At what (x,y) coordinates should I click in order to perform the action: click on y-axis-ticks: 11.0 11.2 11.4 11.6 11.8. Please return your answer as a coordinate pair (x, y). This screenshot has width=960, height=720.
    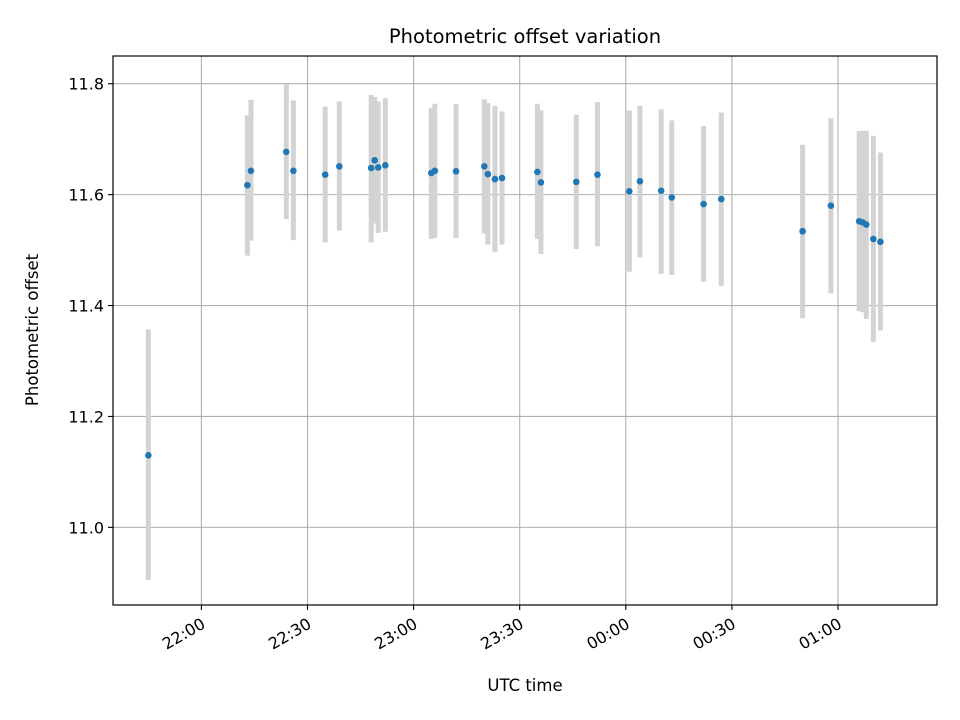
    Looking at the image, I should click on (90, 306).